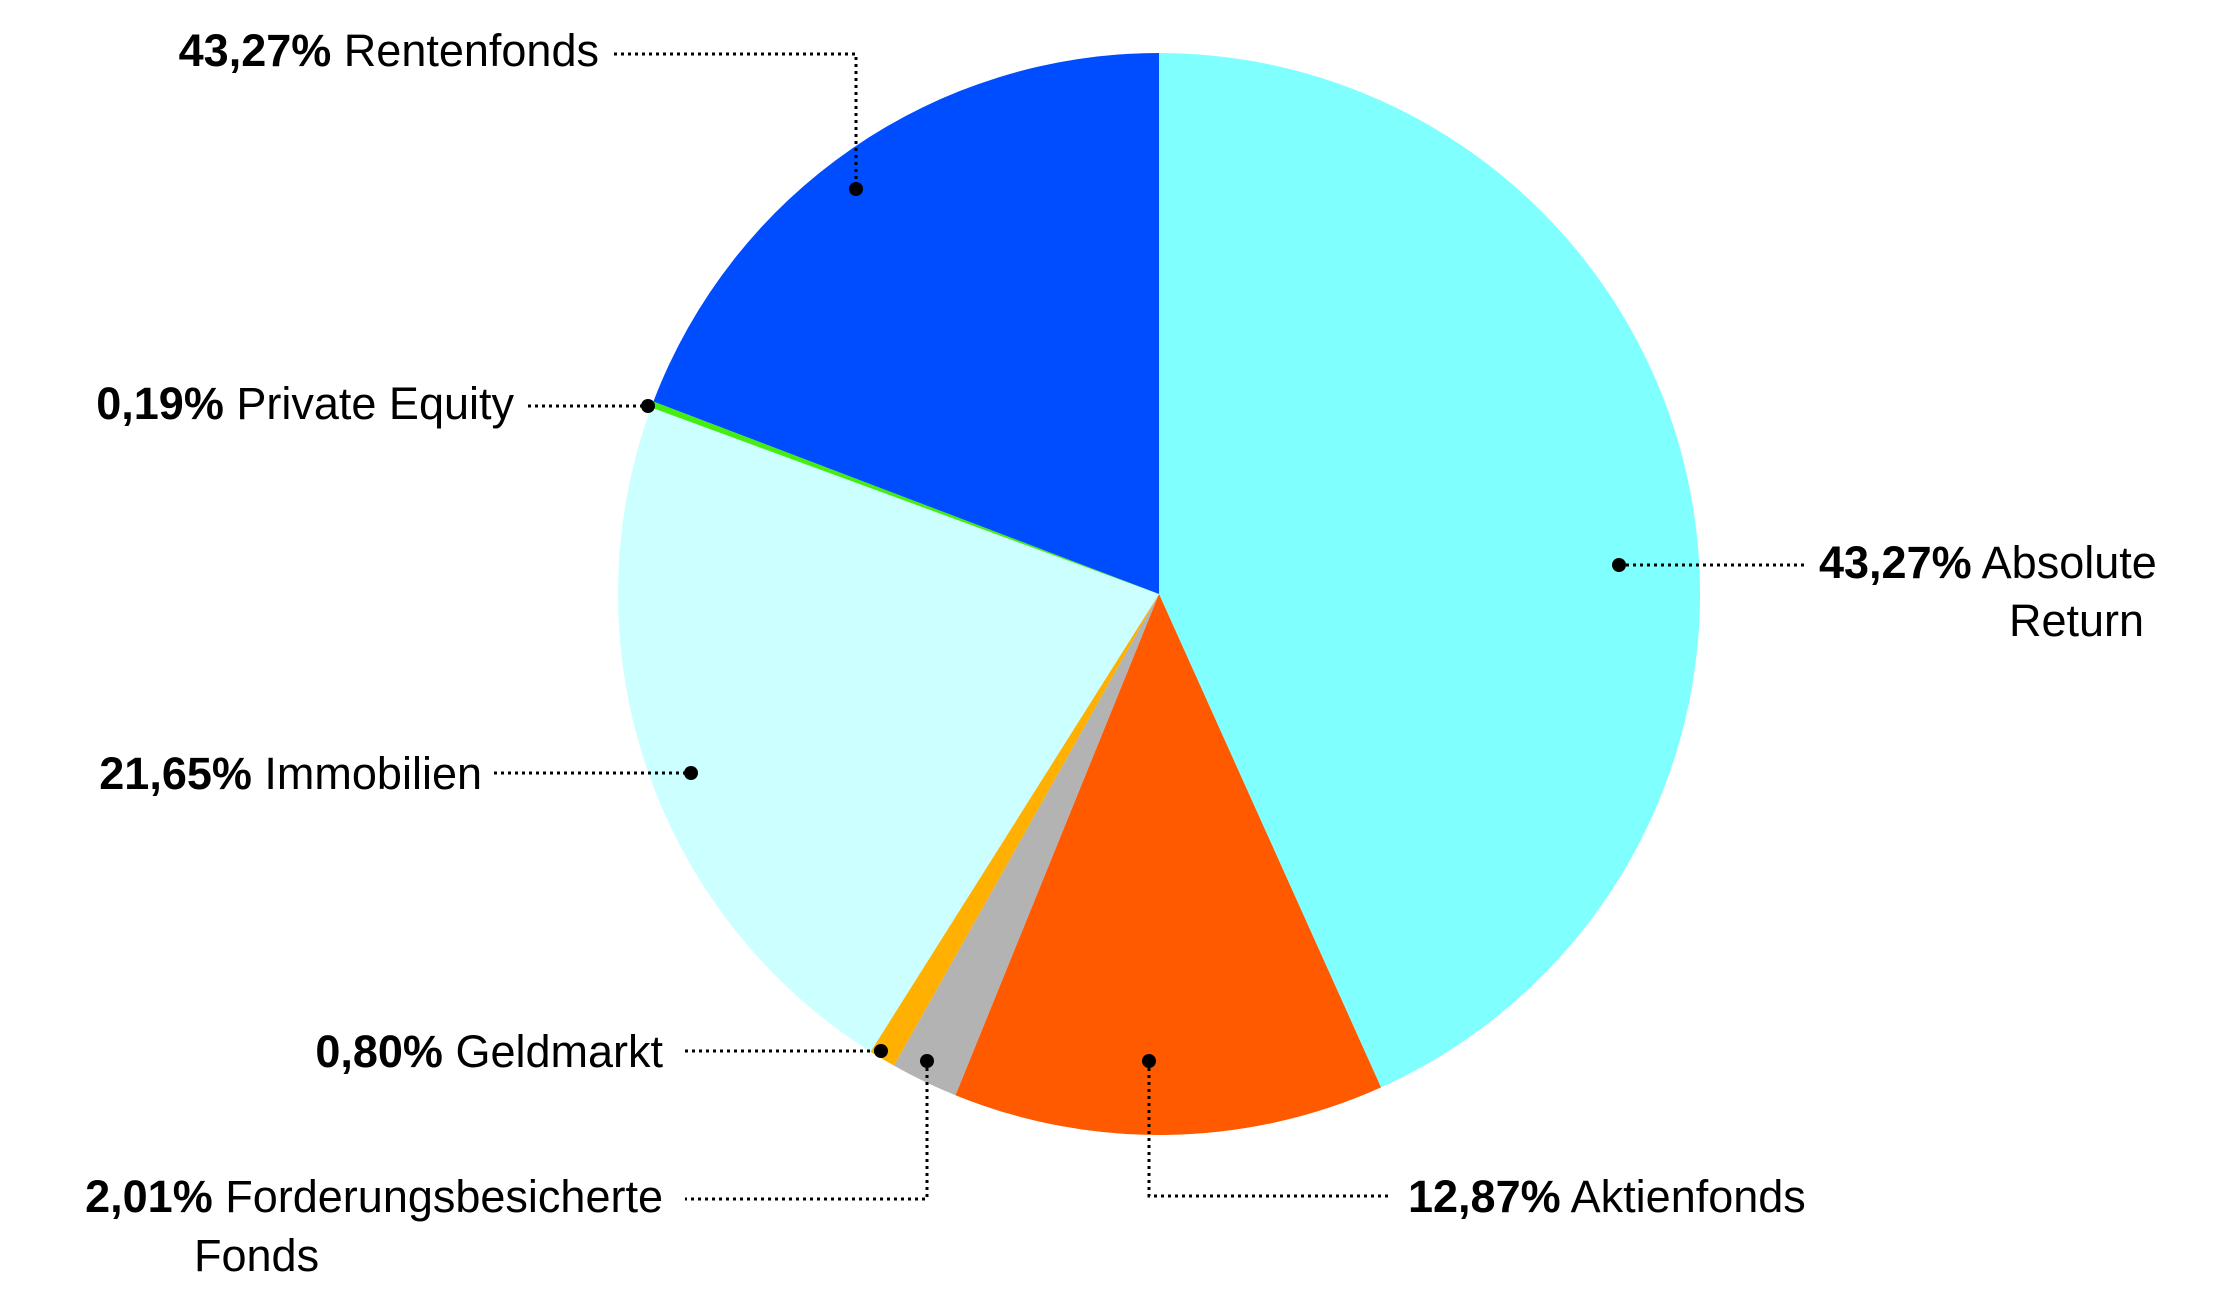  I want to click on category-label: Immobilien, so click(373, 773).